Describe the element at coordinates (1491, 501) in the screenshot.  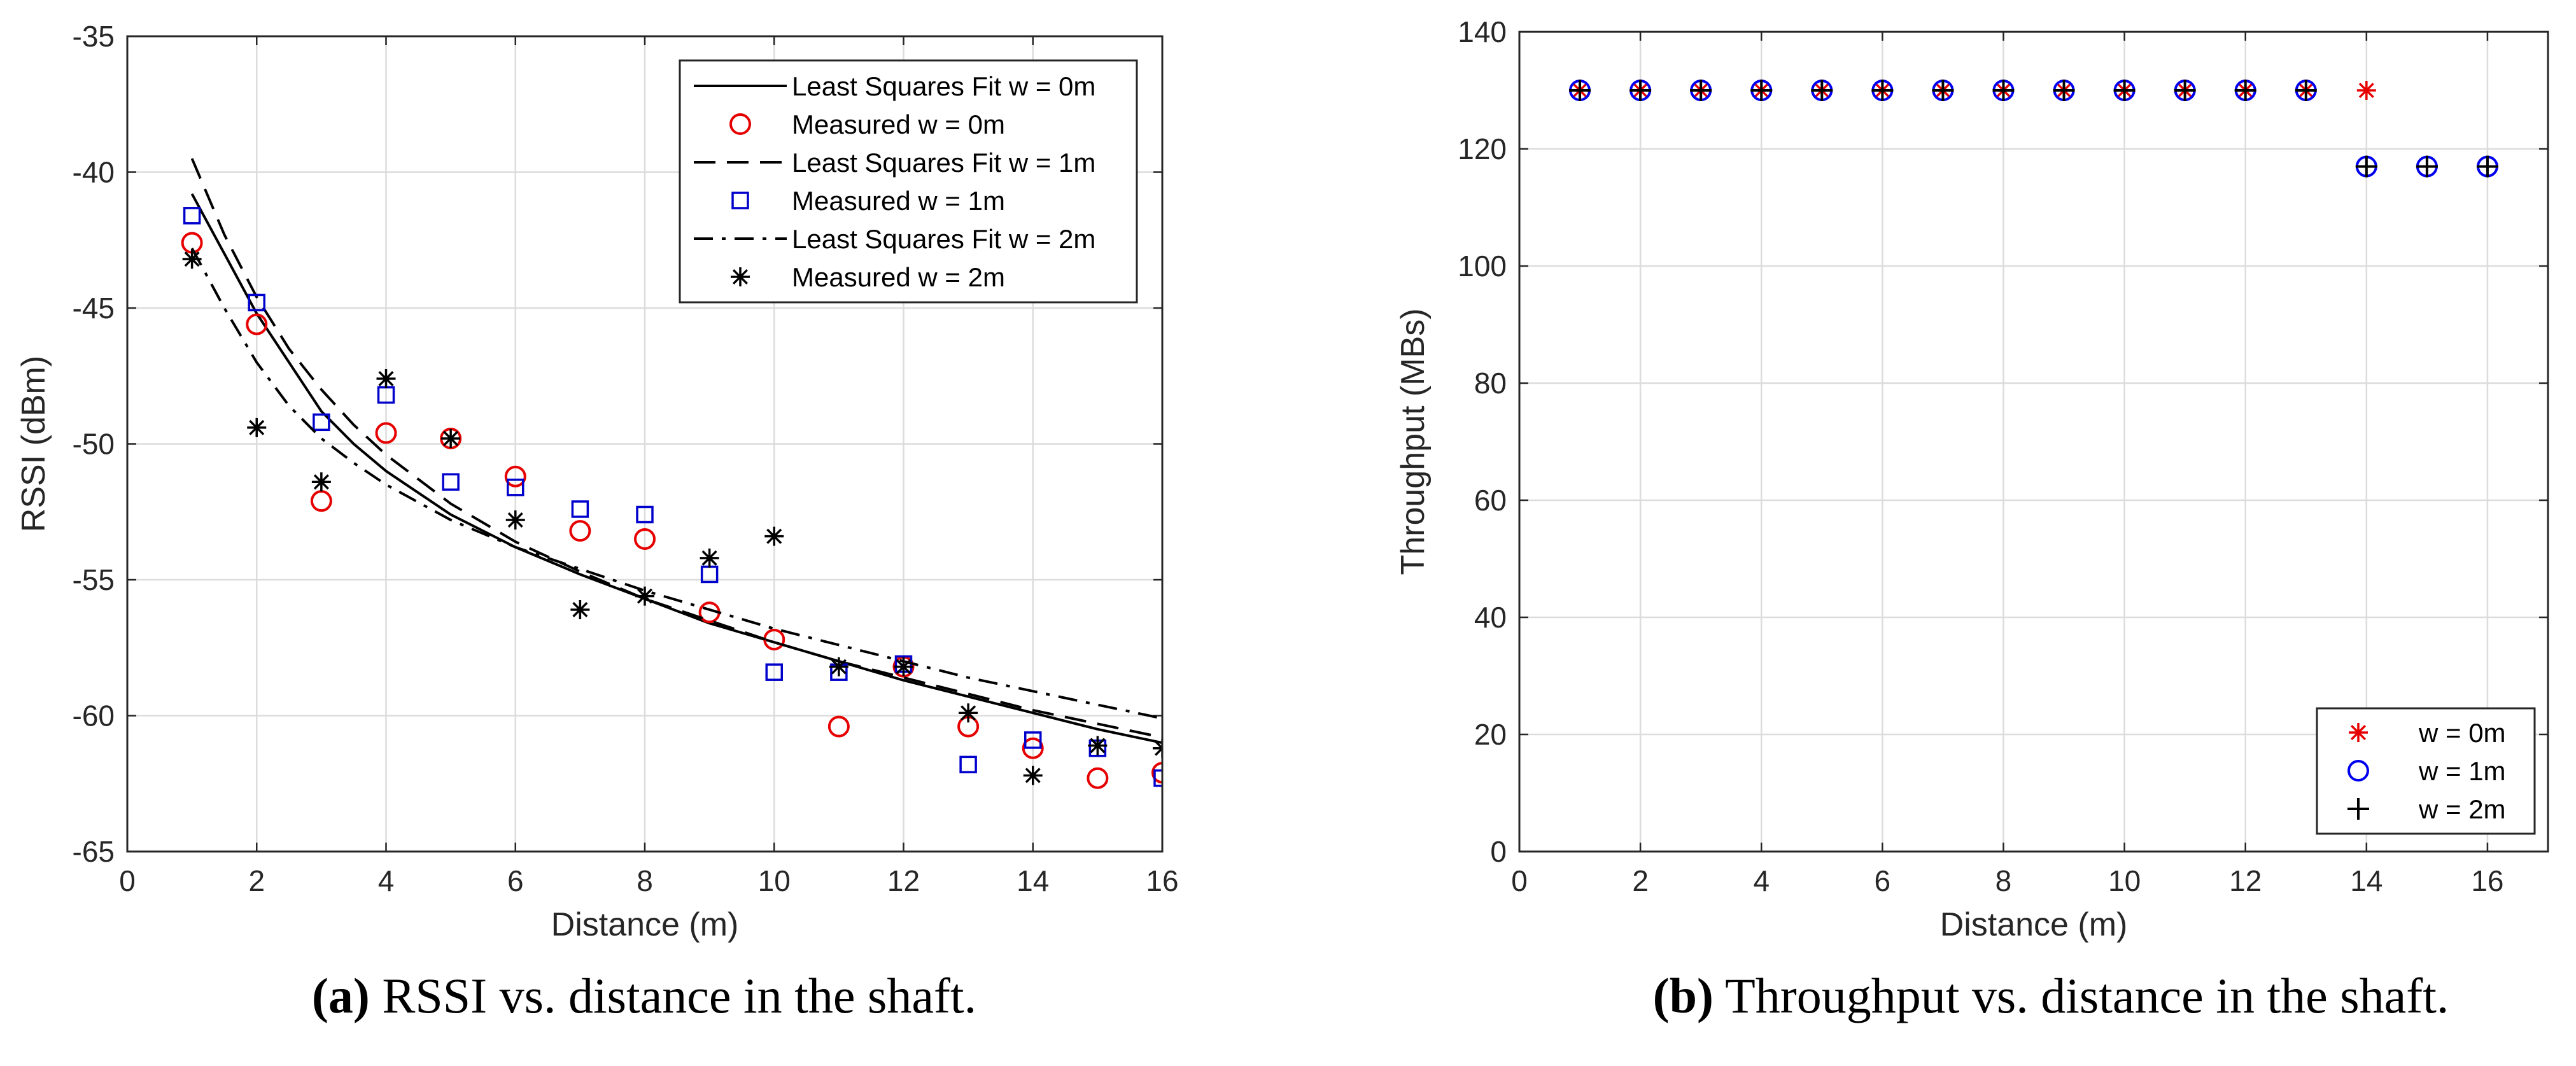
I see `y-tick-label: 60` at that location.